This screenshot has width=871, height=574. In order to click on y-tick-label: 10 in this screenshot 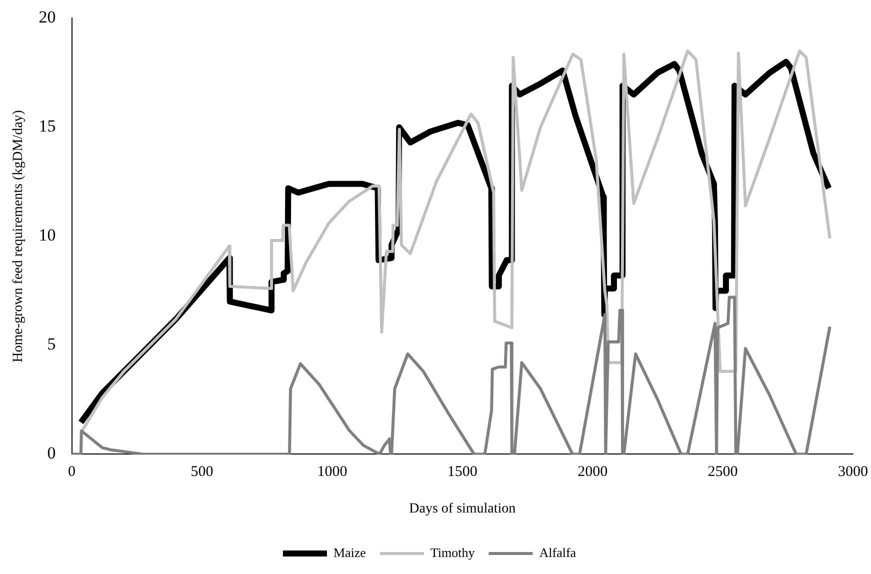, I will do `click(47, 235)`.